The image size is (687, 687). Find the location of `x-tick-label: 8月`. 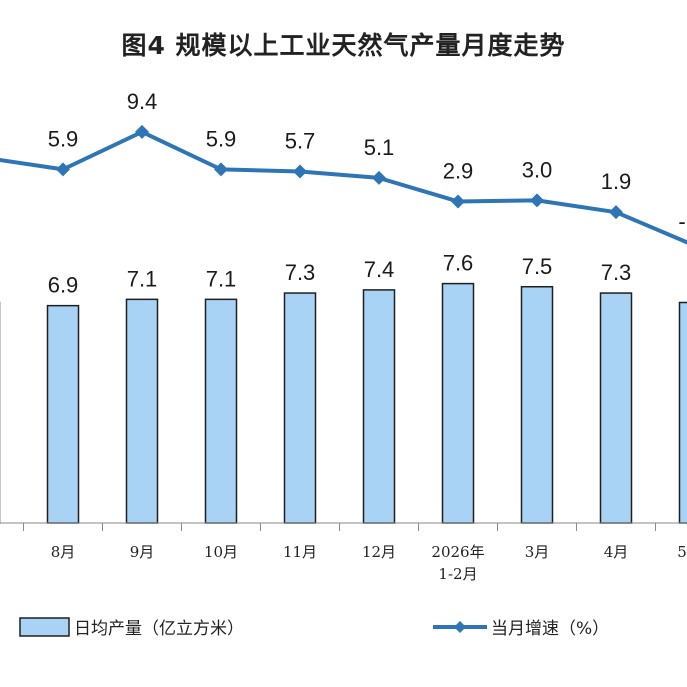

x-tick-label: 8月 is located at coordinates (63, 552).